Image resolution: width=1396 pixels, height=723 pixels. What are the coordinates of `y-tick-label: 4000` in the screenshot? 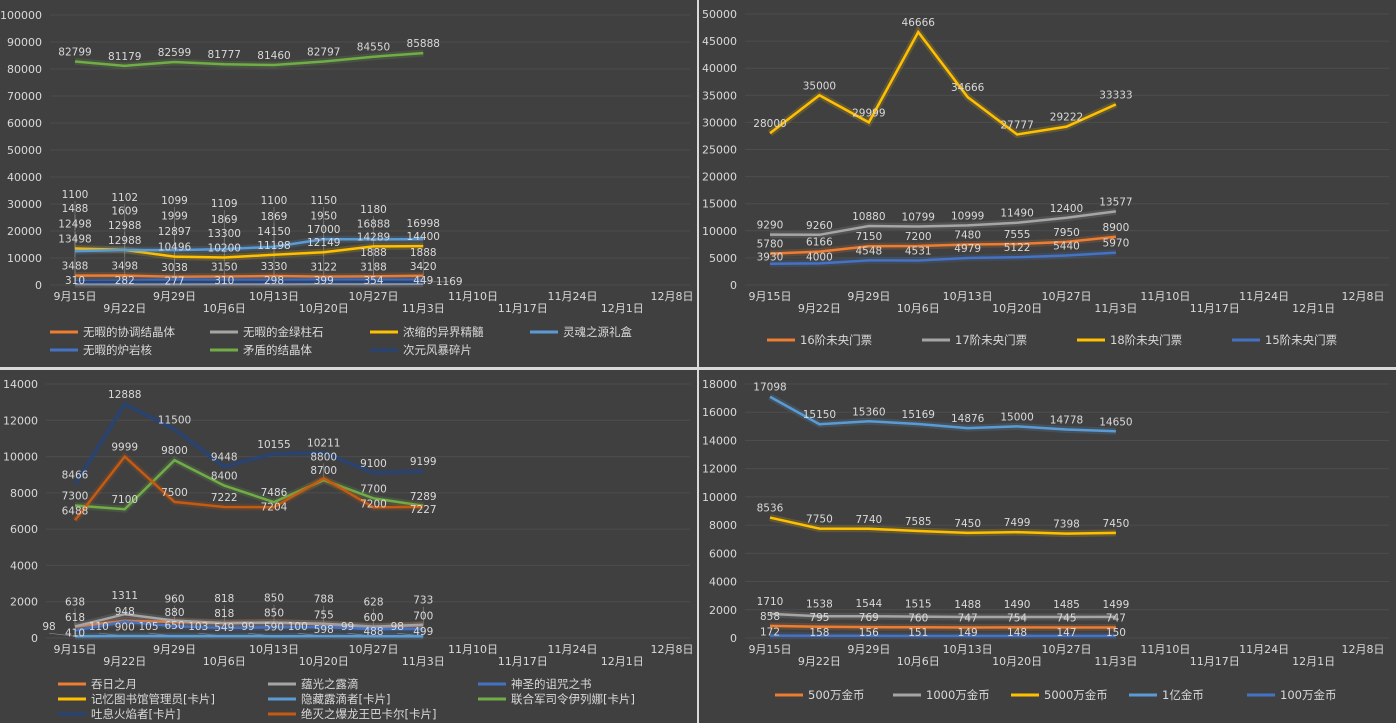 It's located at (24, 565).